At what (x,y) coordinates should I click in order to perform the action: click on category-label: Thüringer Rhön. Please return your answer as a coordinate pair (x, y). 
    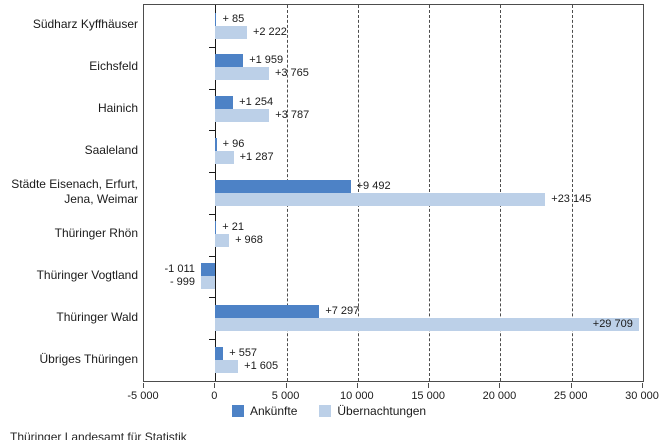
    Looking at the image, I should click on (96, 233).